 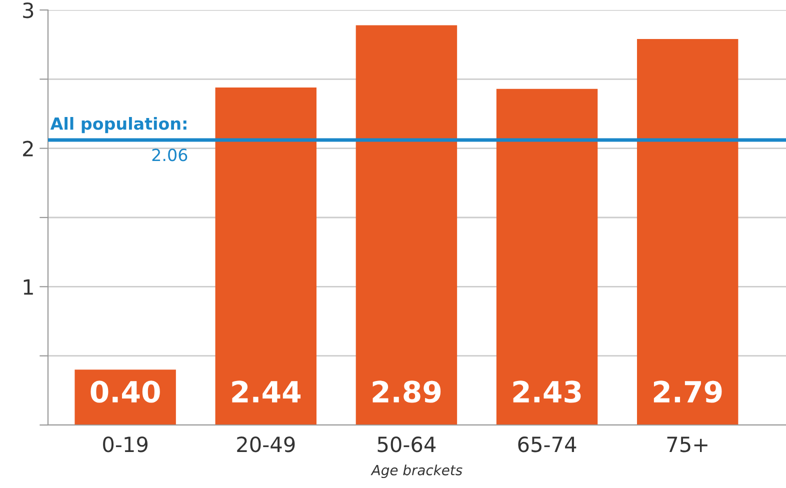 I want to click on x-tick-label: 0-19, so click(x=125, y=444).